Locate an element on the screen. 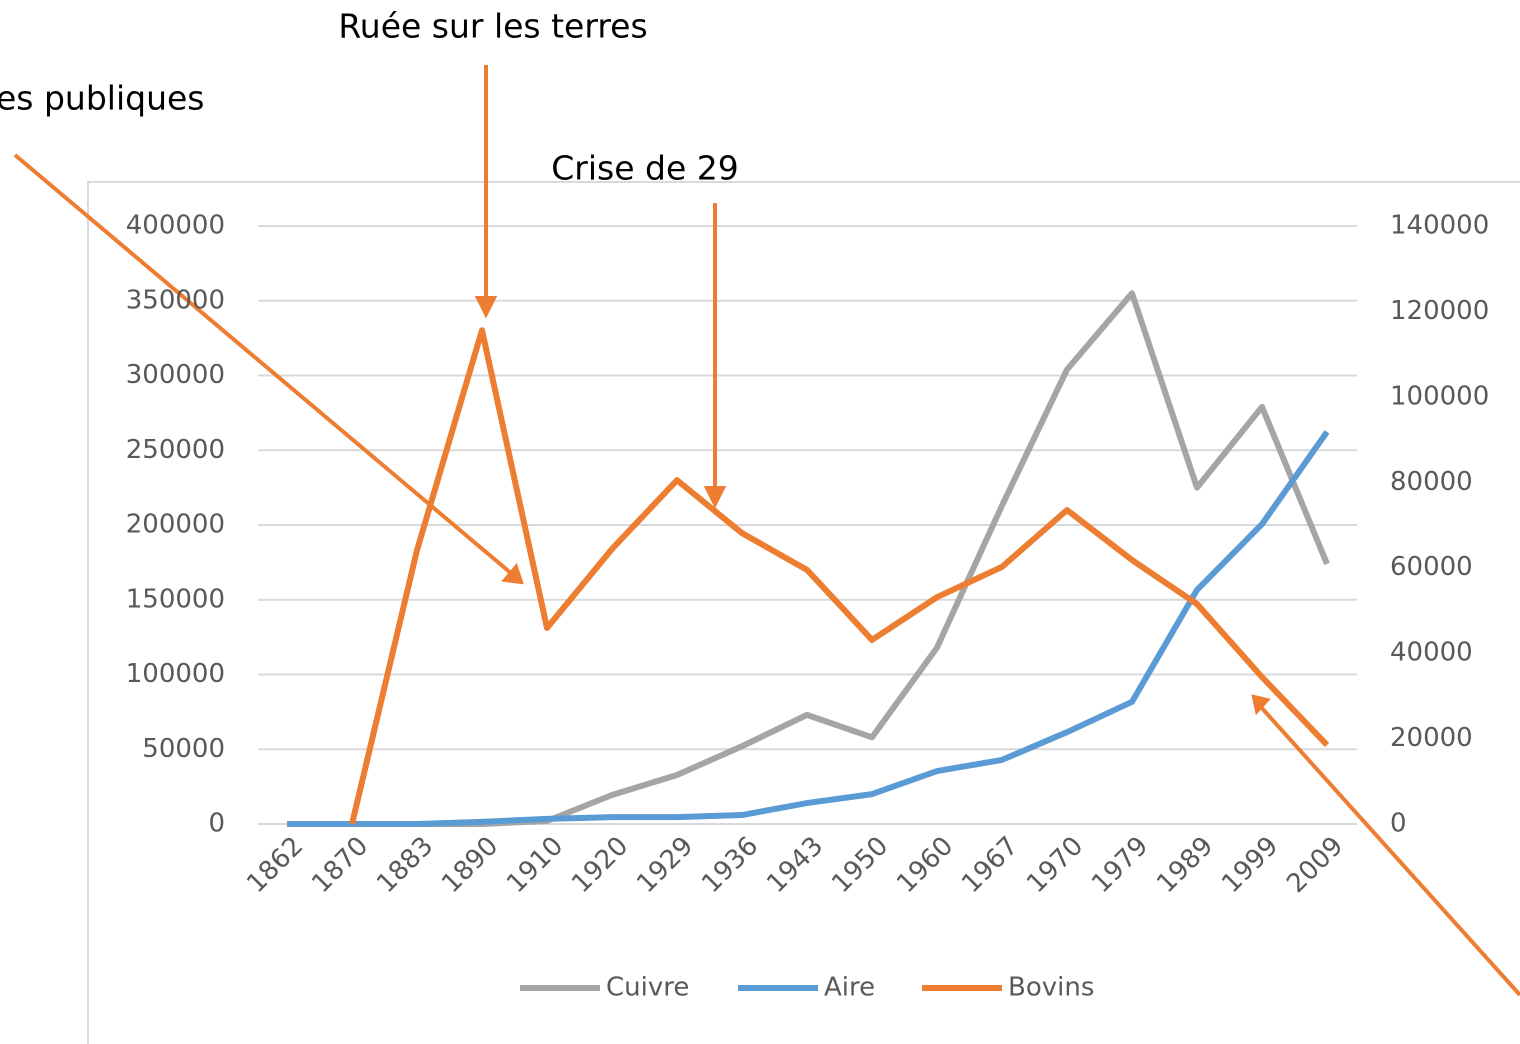 Image resolution: width=1520 pixels, height=1044 pixels. x-tick-label: 1970 is located at coordinates (1055, 865).